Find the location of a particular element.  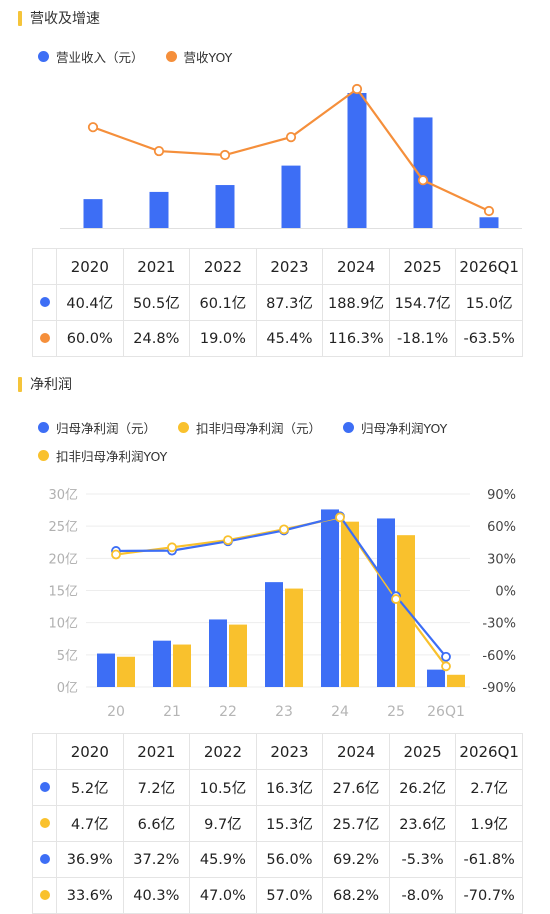

y-left-tick-label: 20亿 is located at coordinates (63, 559).